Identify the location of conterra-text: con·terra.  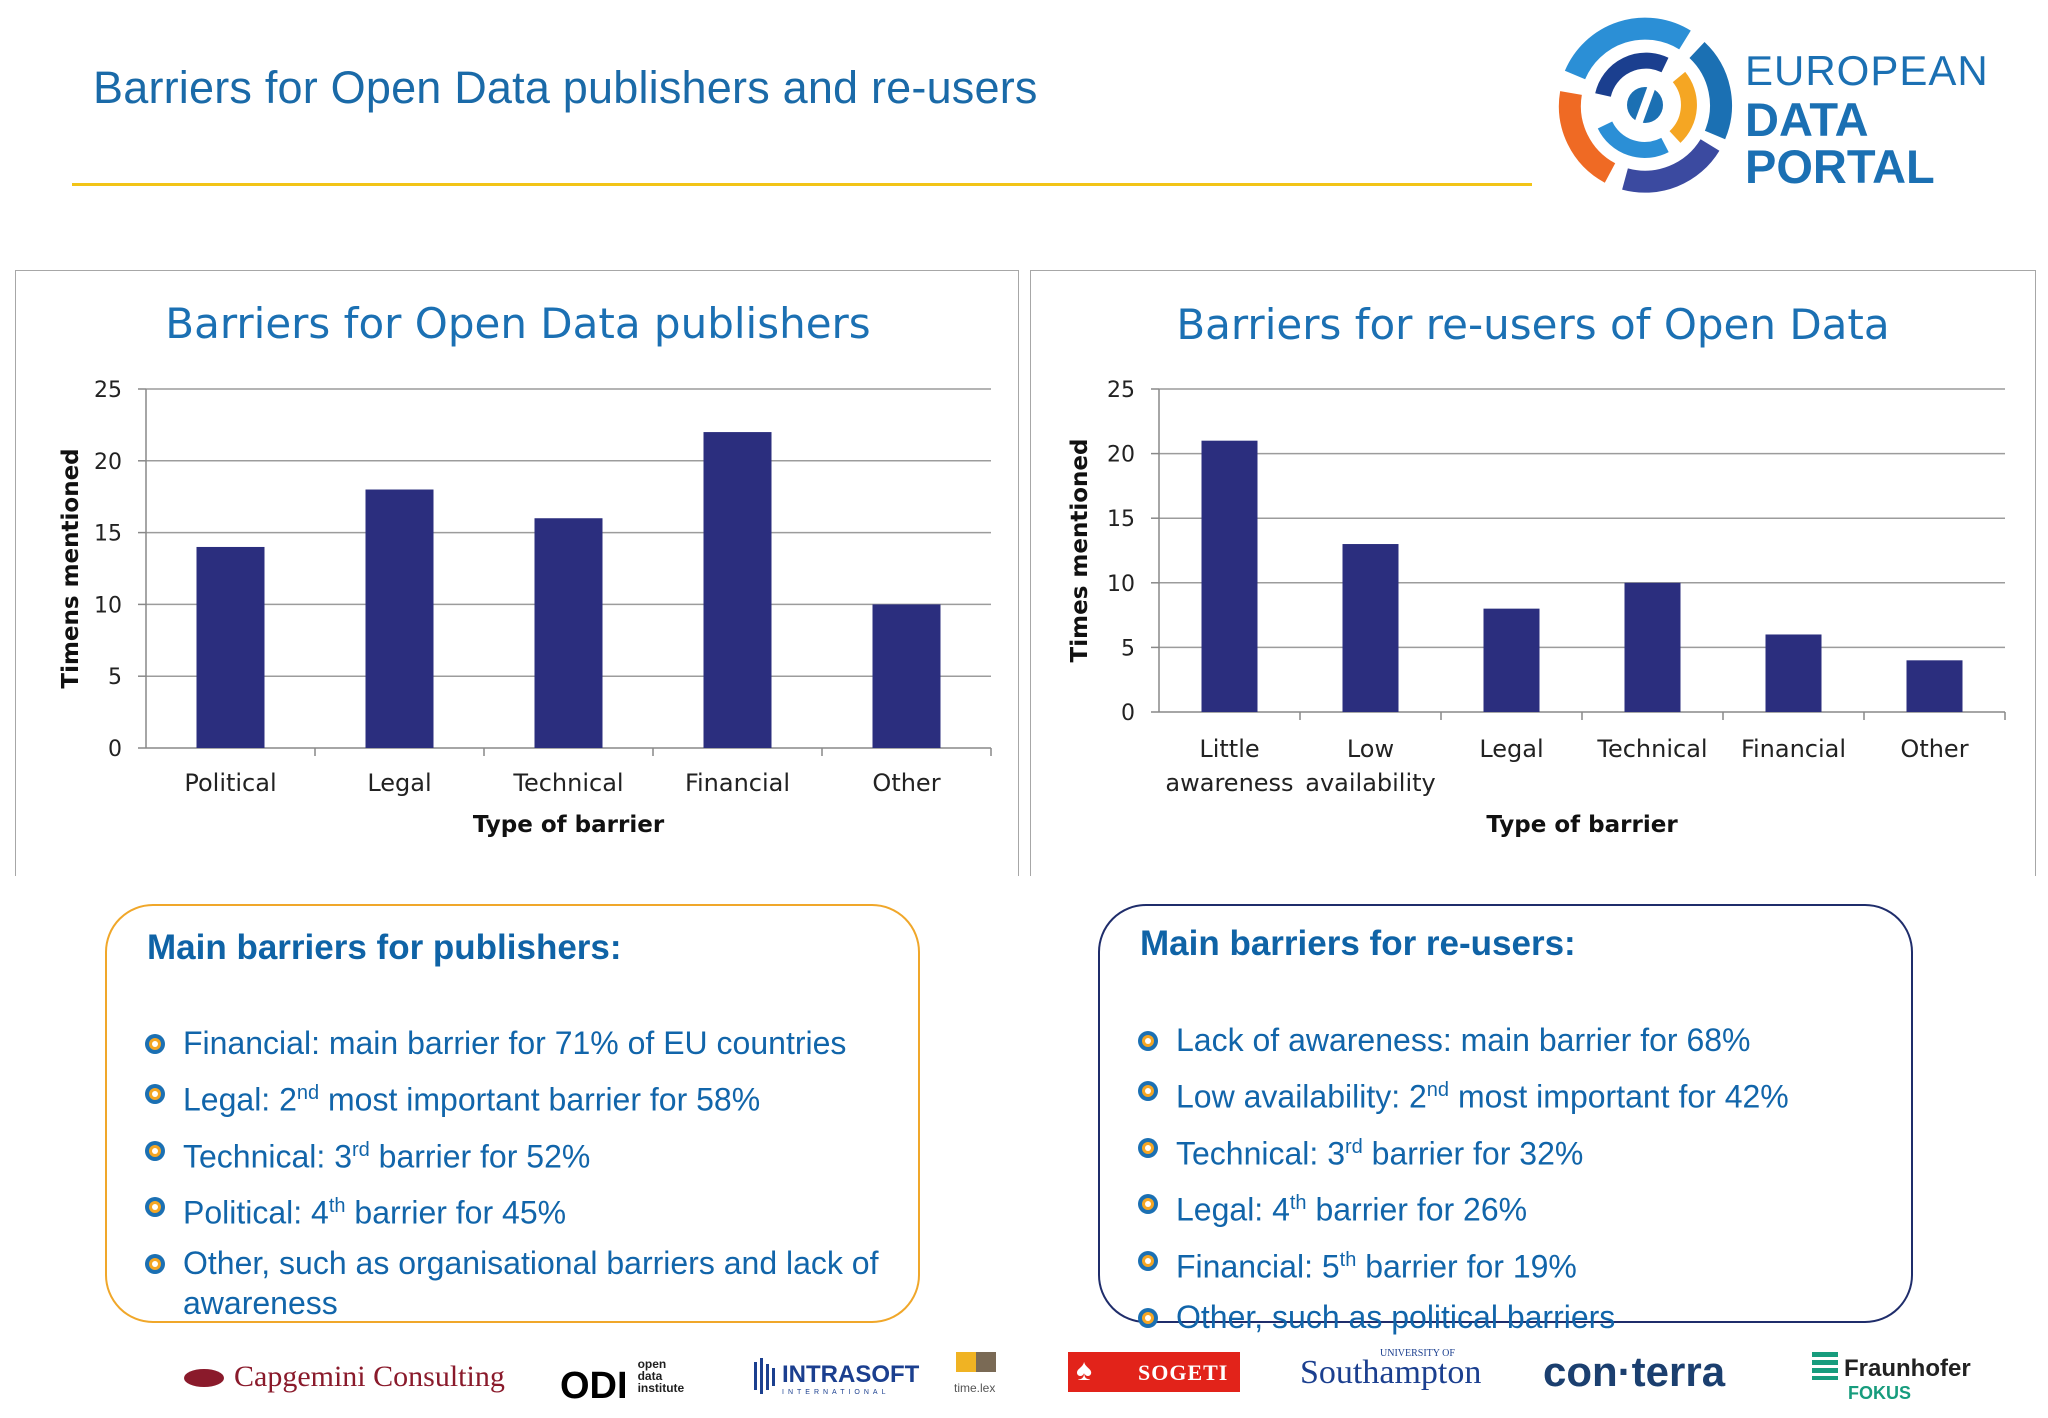
(1634, 1371).